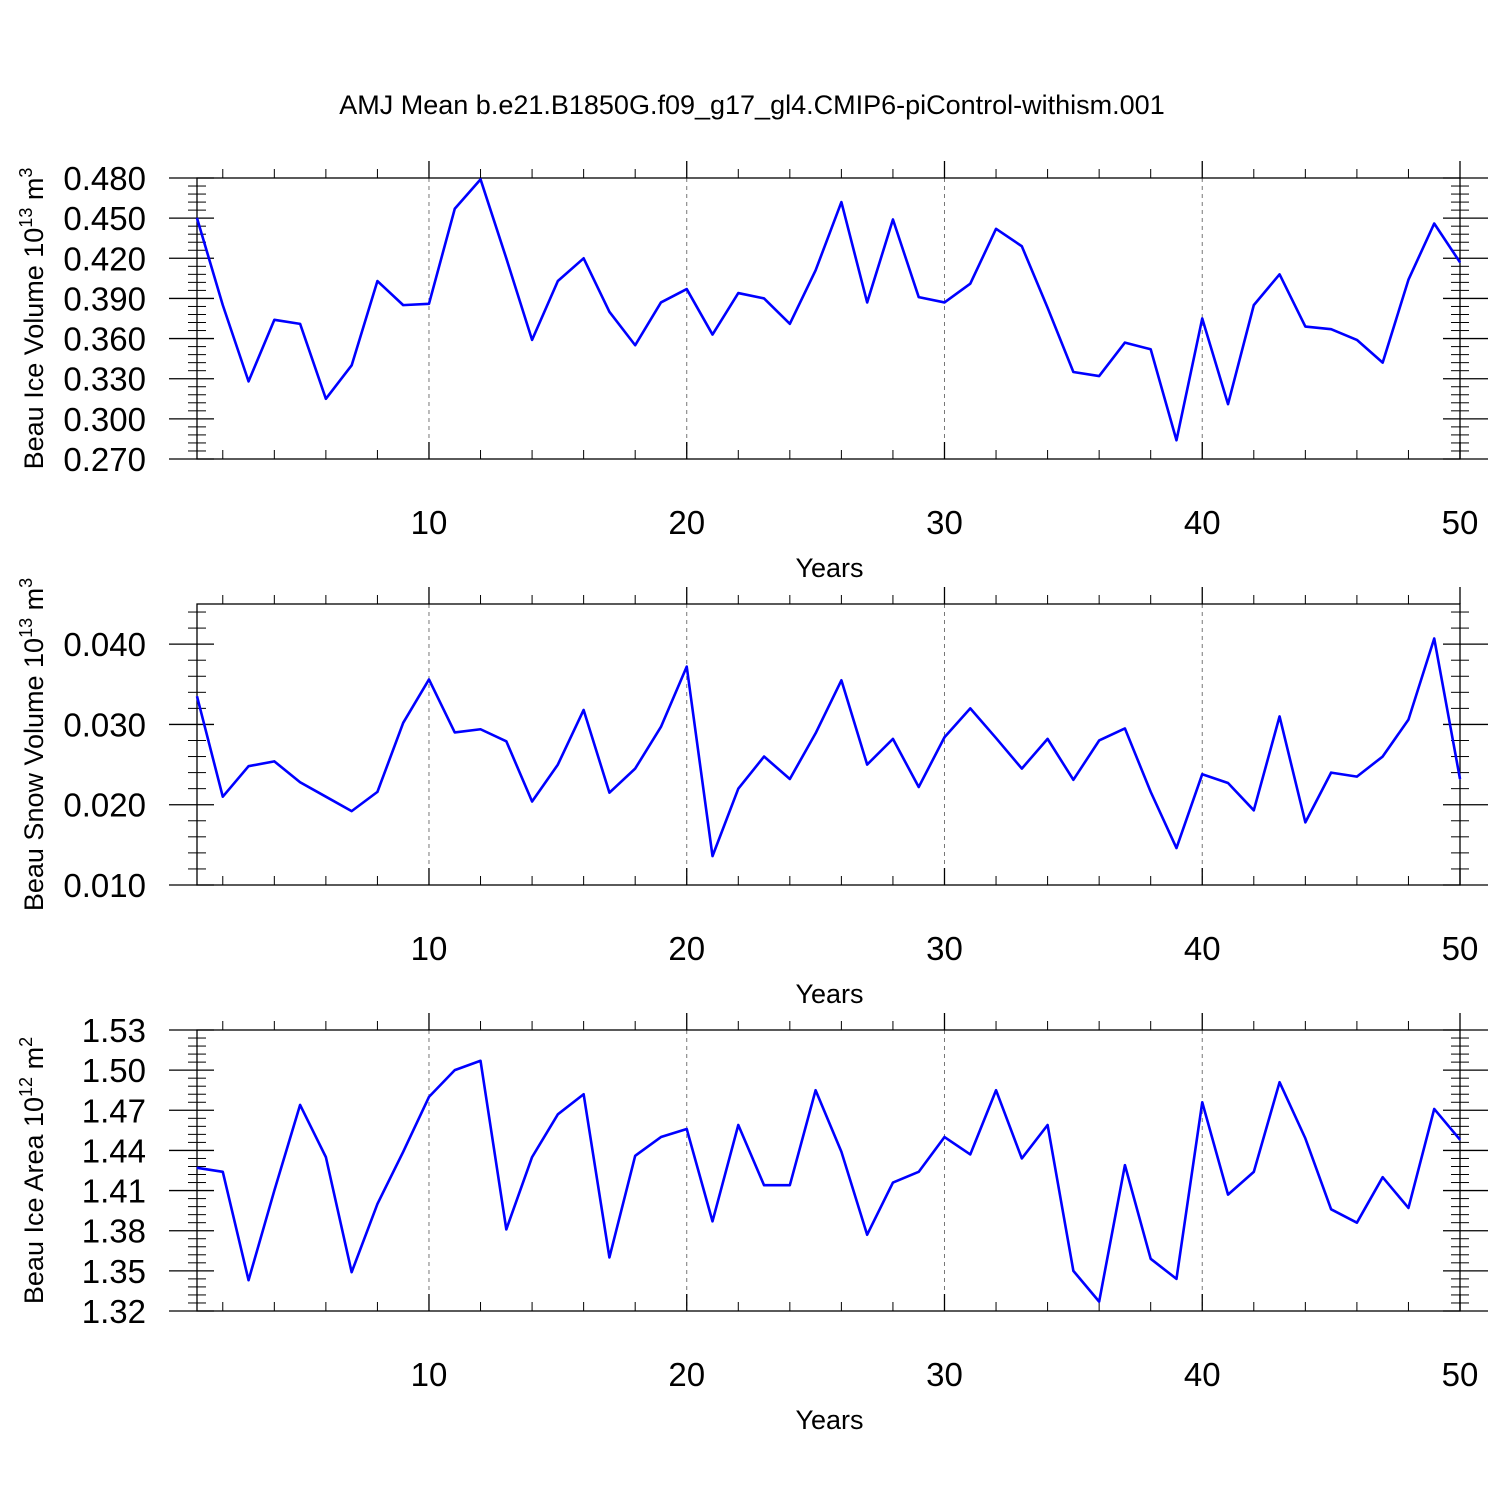  Describe the element at coordinates (104, 379) in the screenshot. I see `y-tick-label: 0.330` at that location.